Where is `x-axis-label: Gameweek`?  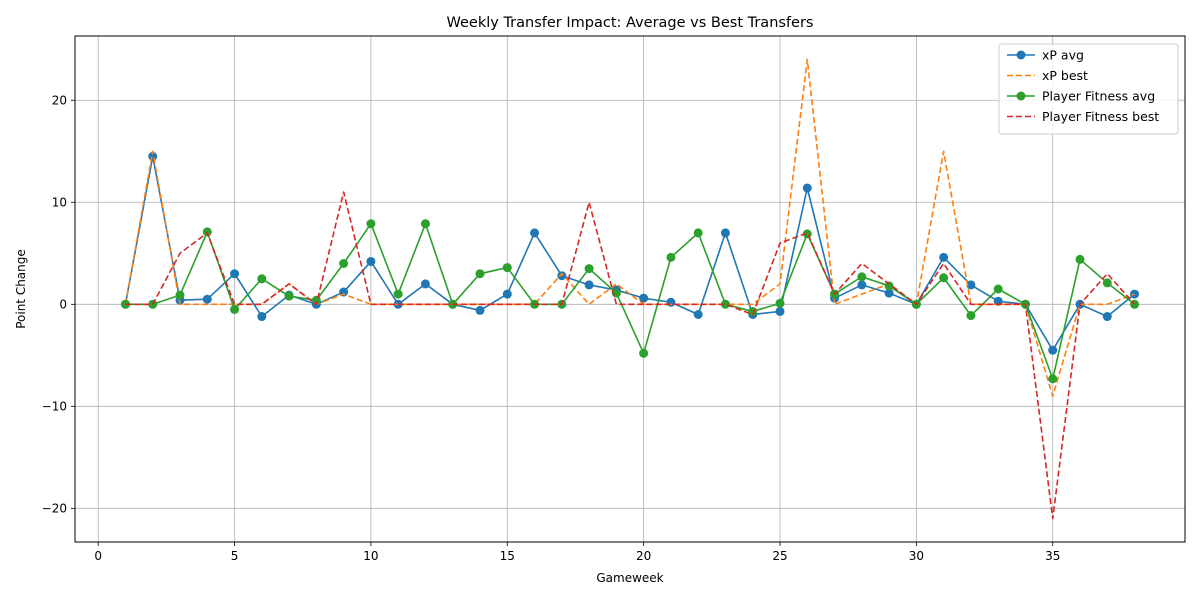 x-axis-label: Gameweek is located at coordinates (629, 578).